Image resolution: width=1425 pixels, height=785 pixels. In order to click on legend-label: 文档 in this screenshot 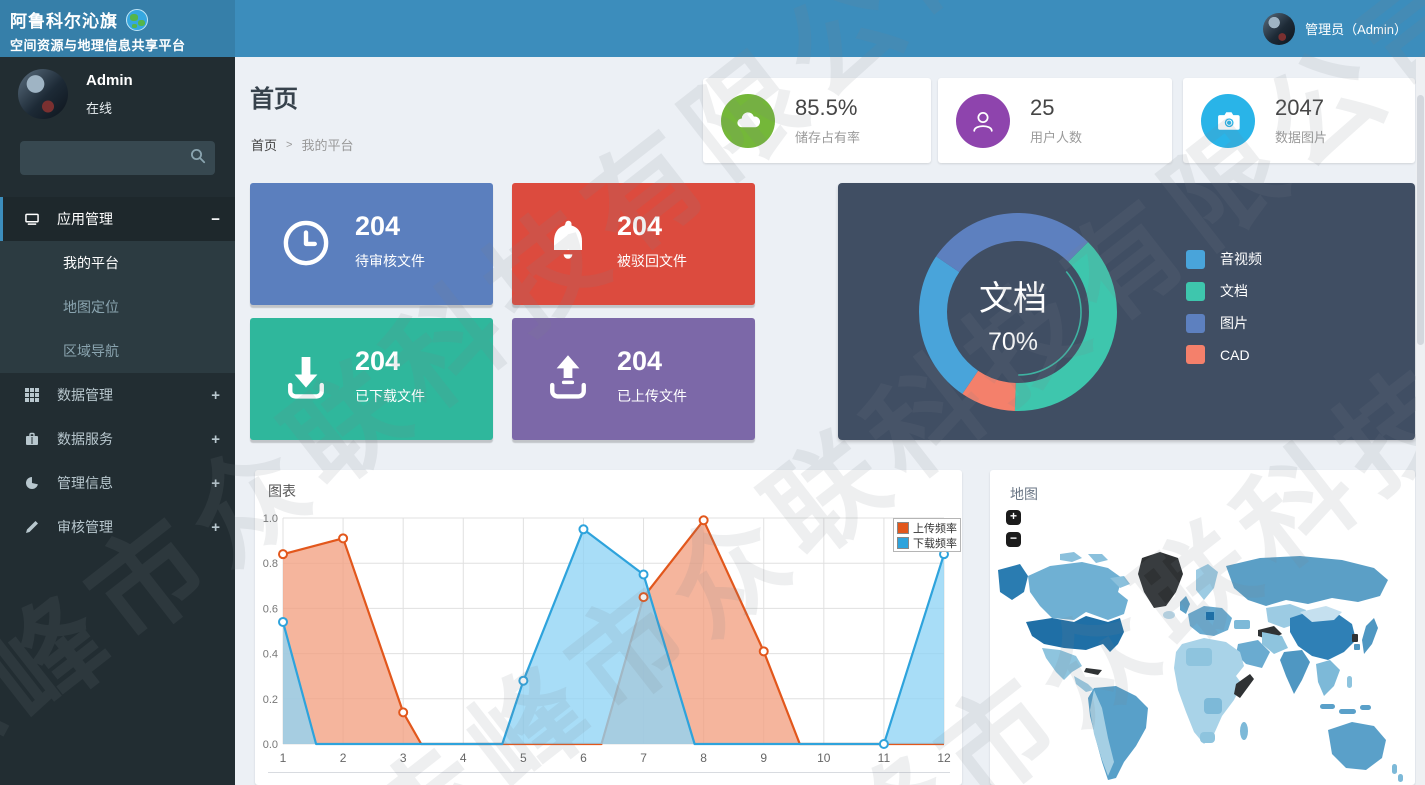, I will do `click(1234, 291)`.